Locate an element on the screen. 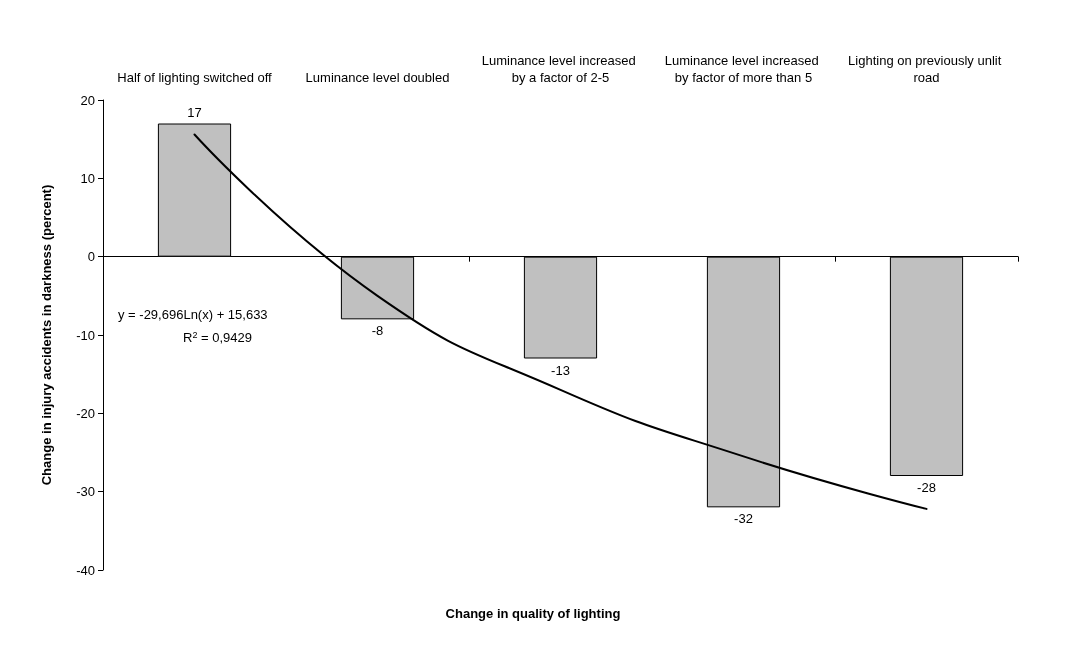  x-tick-label: Half of lighting switched off is located at coordinates (195, 77).